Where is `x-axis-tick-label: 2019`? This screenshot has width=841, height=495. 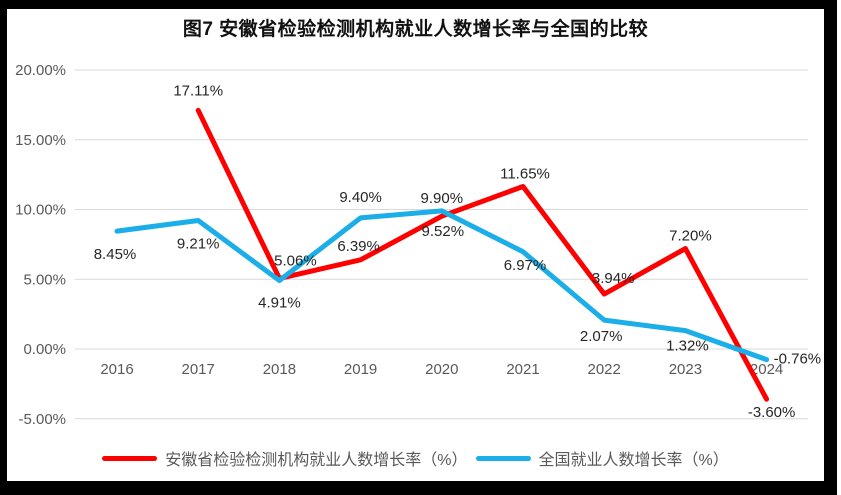 x-axis-tick-label: 2019 is located at coordinates (360, 369).